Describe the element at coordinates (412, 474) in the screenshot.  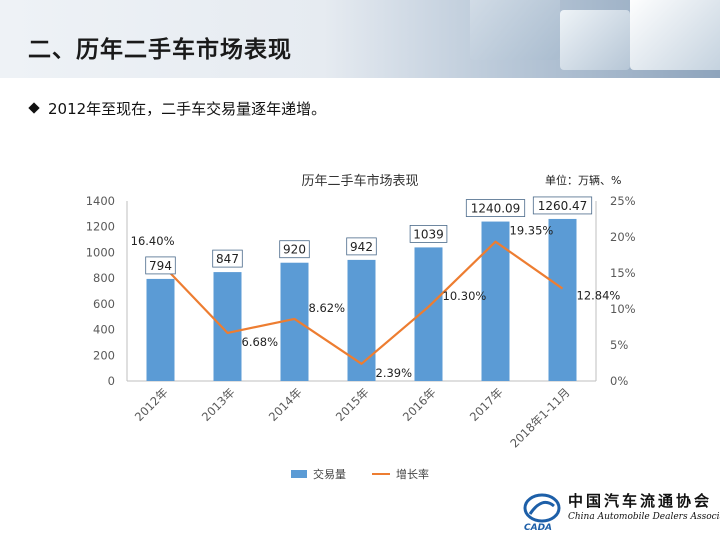
I see `legend-label-growth: 增长率` at that location.